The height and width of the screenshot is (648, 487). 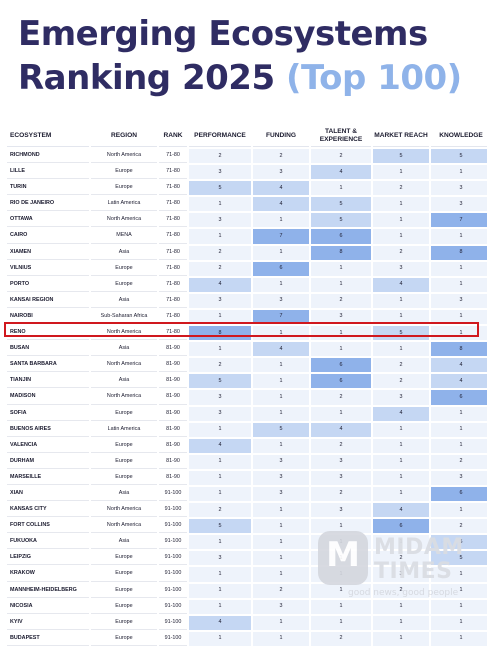 I want to click on ecosystem-cell: SOFIA, so click(x=48, y=414).